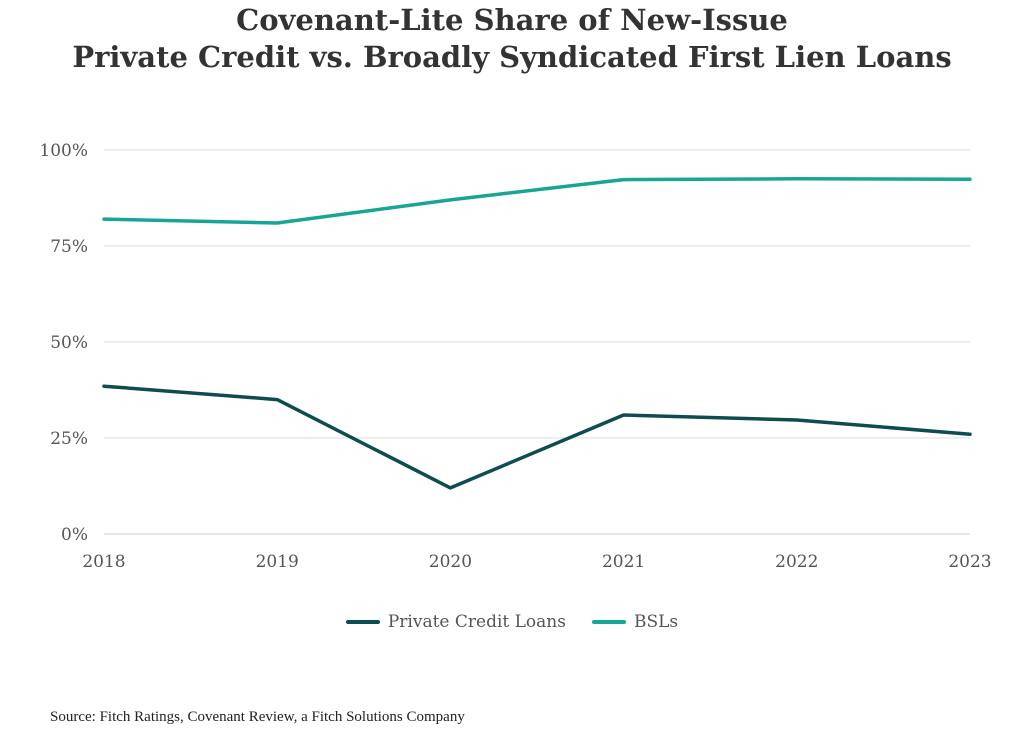 The height and width of the screenshot is (752, 1024). What do you see at coordinates (69, 343) in the screenshot?
I see `y-tick-label: 50%` at bounding box center [69, 343].